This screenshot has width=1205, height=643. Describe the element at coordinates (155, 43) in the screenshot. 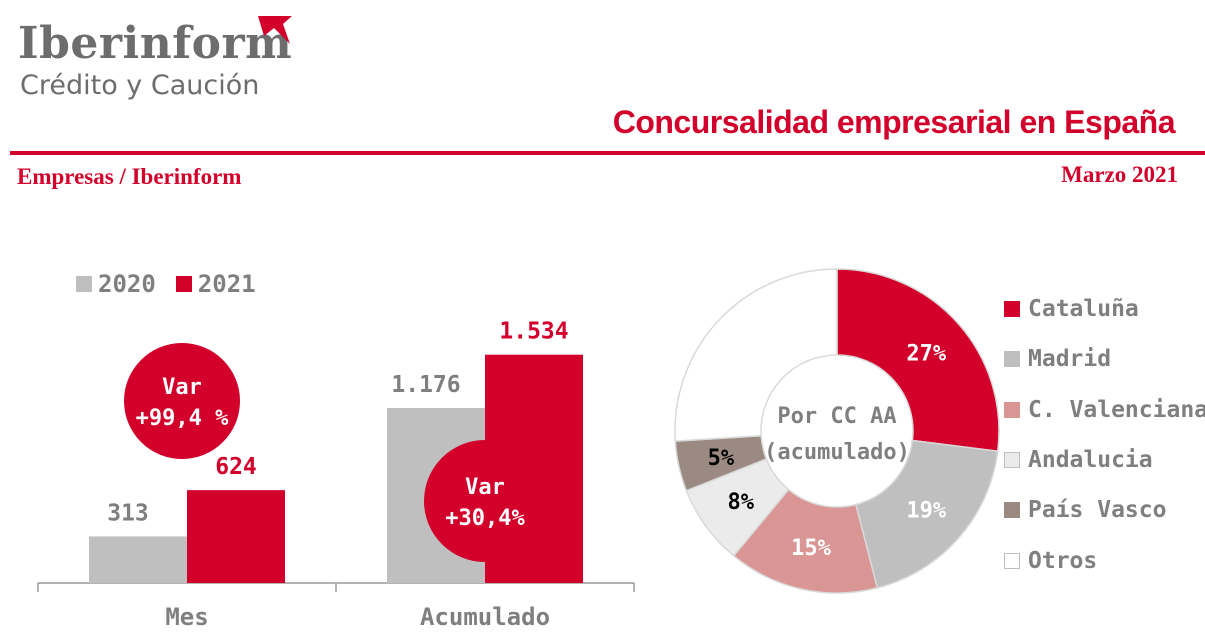

I see `logo-name: Iberinform` at that location.